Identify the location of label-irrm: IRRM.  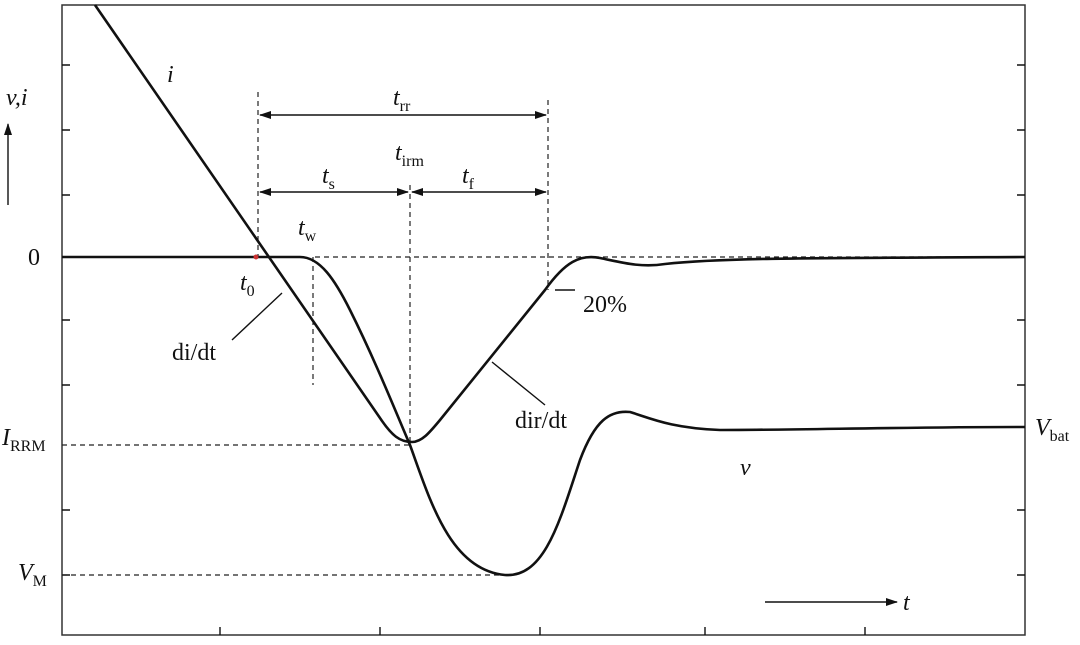
(23, 440).